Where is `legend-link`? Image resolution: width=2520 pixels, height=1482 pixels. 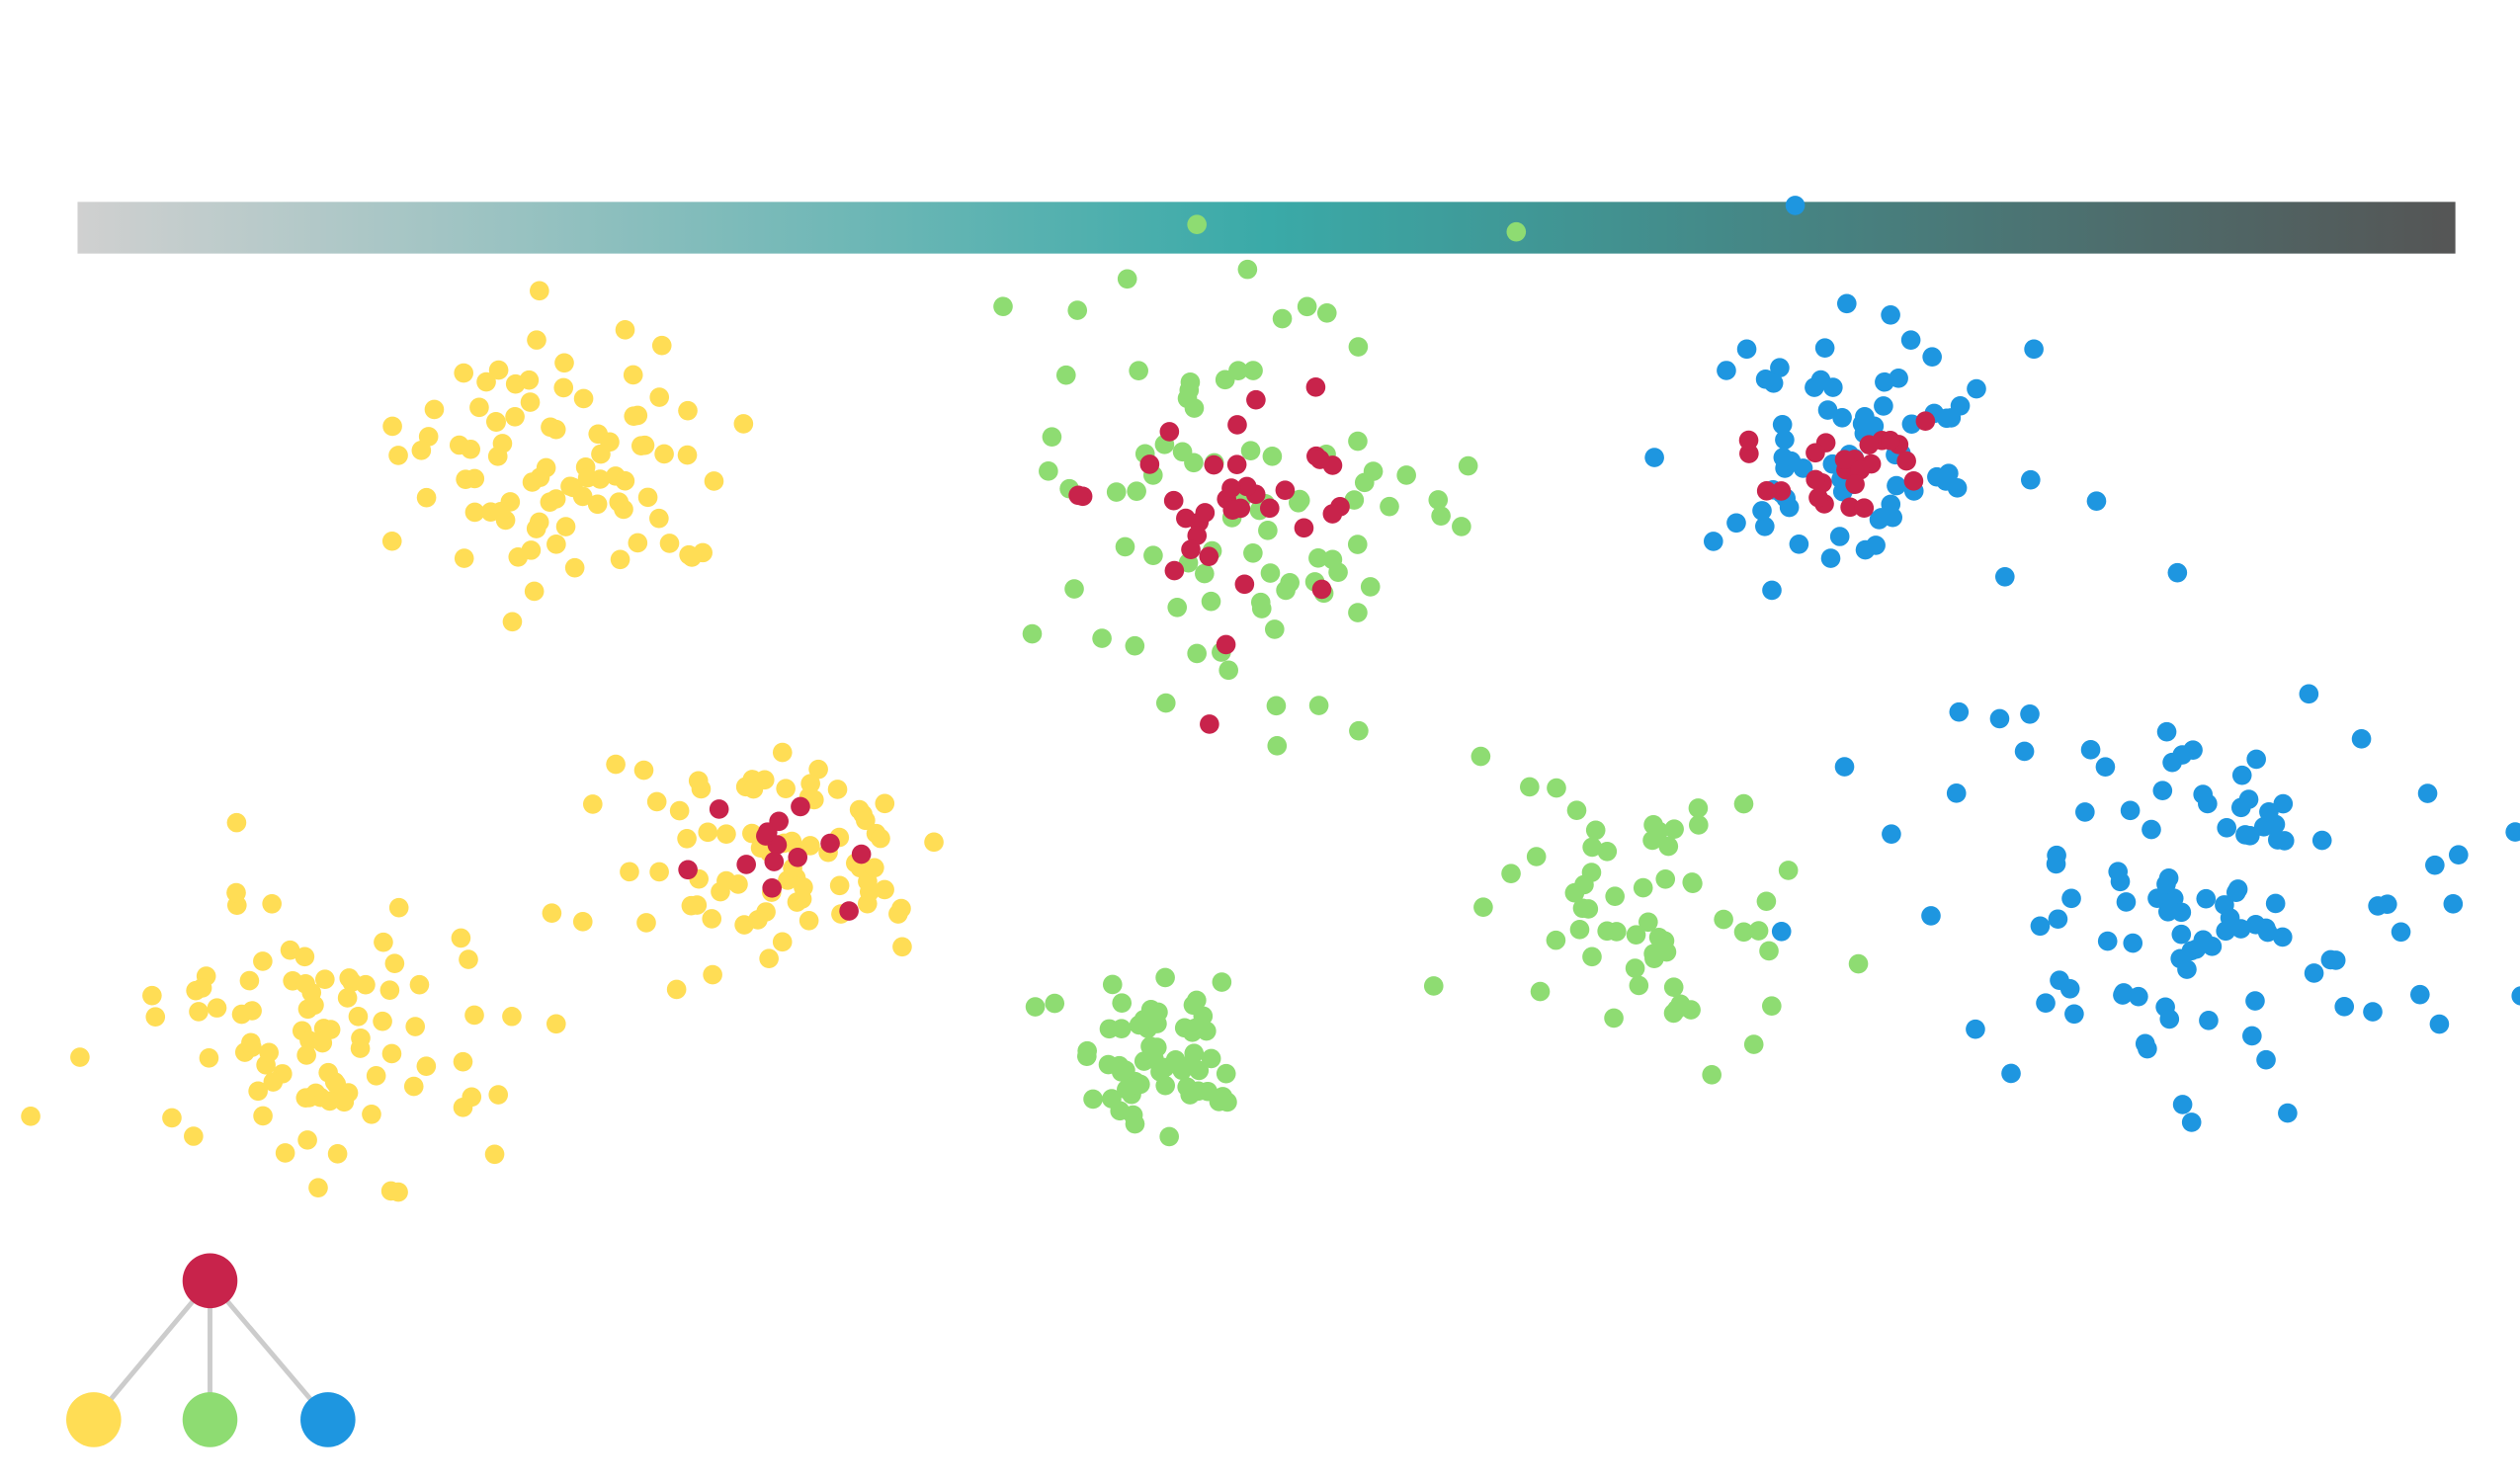 legend-link is located at coordinates (269, 1350).